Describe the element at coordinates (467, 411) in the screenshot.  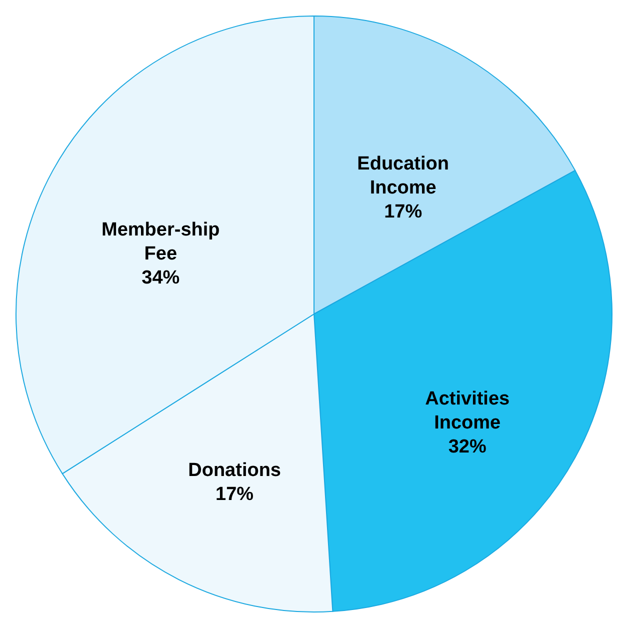
I see `slice-label: Activities Income` at that location.